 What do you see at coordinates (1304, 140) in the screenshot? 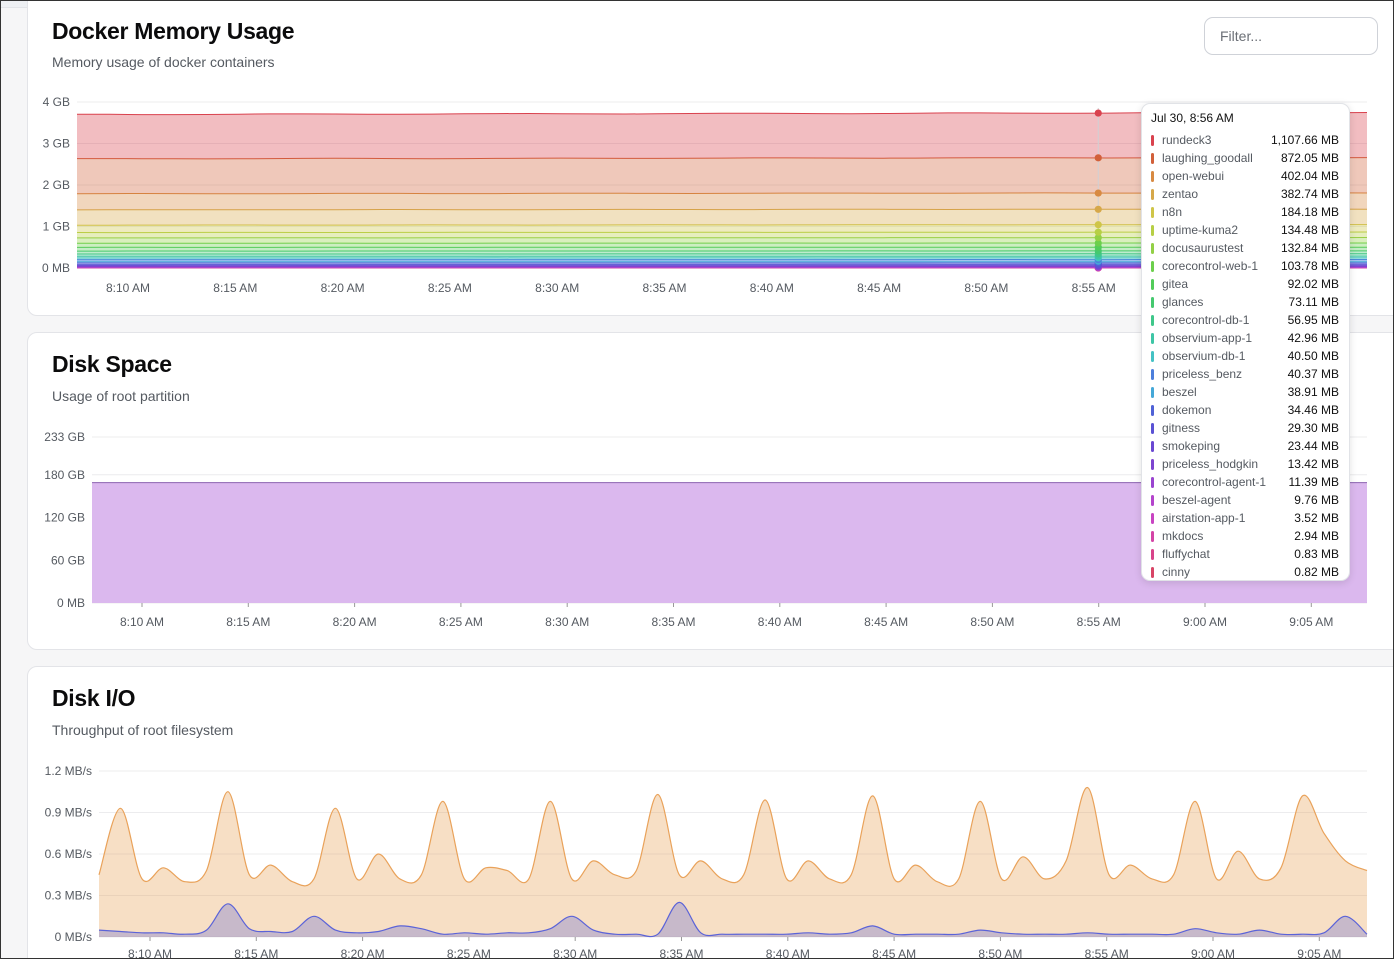
I see `tooltip-series-value: 1,107.66 MB` at bounding box center [1304, 140].